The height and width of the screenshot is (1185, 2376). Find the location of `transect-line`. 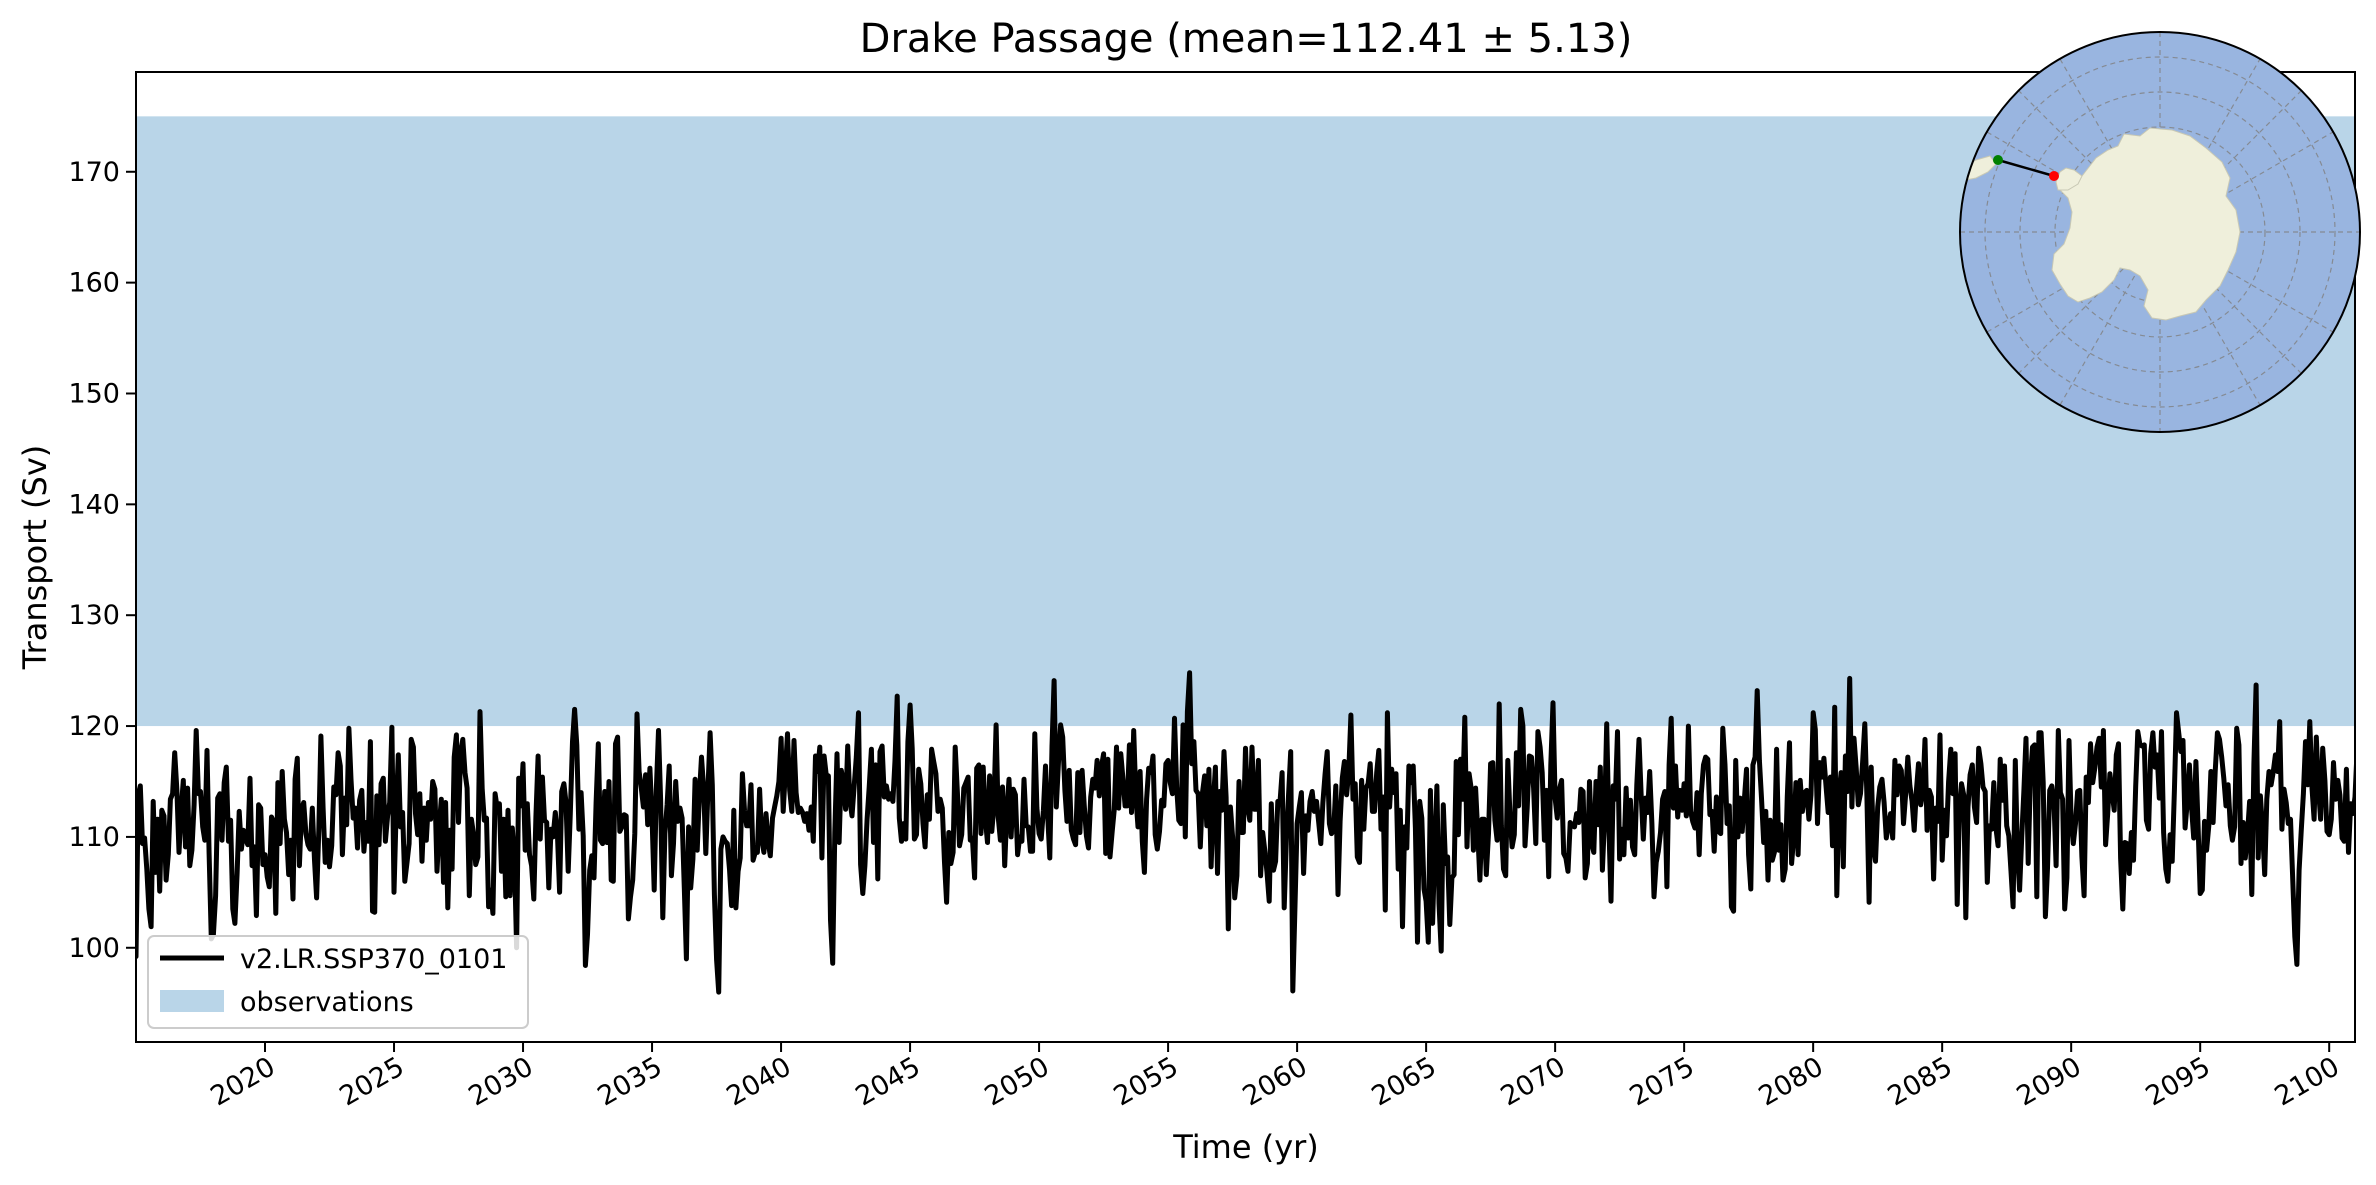

transect-line is located at coordinates (2026, 168).